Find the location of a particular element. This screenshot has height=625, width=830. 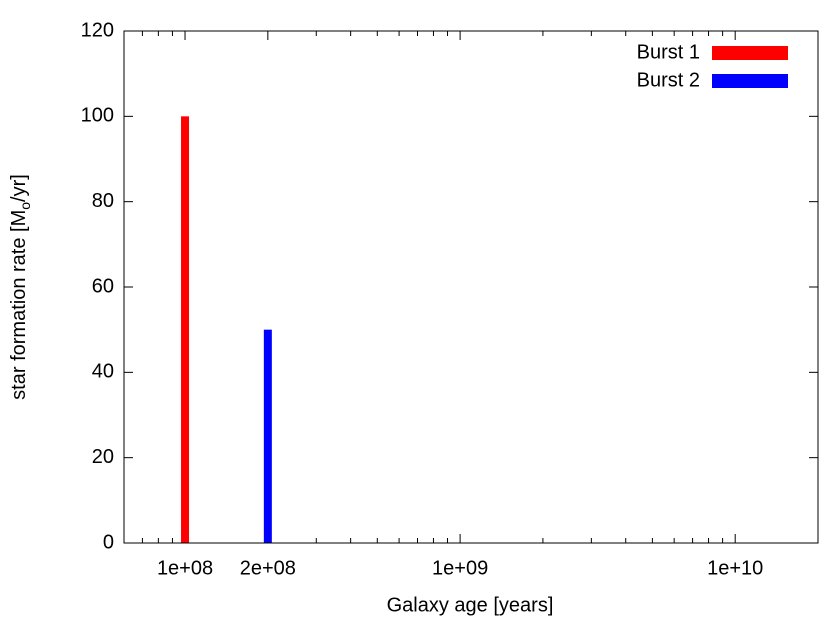

x-tick-label: 1e+09 is located at coordinates (460, 568).